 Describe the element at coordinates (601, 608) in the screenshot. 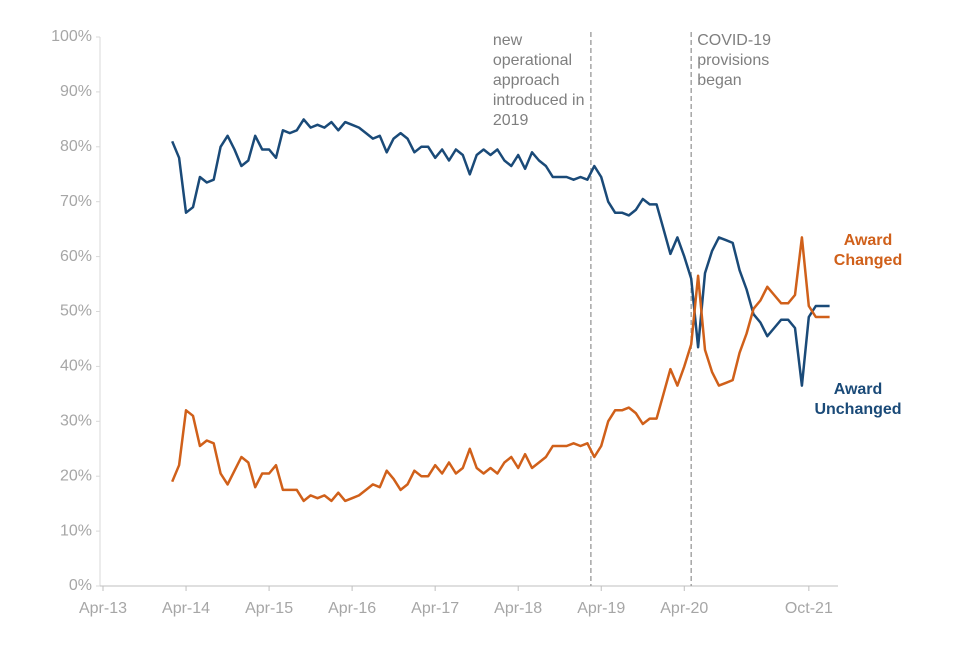

I see `x-tick-label: Apr-19` at that location.